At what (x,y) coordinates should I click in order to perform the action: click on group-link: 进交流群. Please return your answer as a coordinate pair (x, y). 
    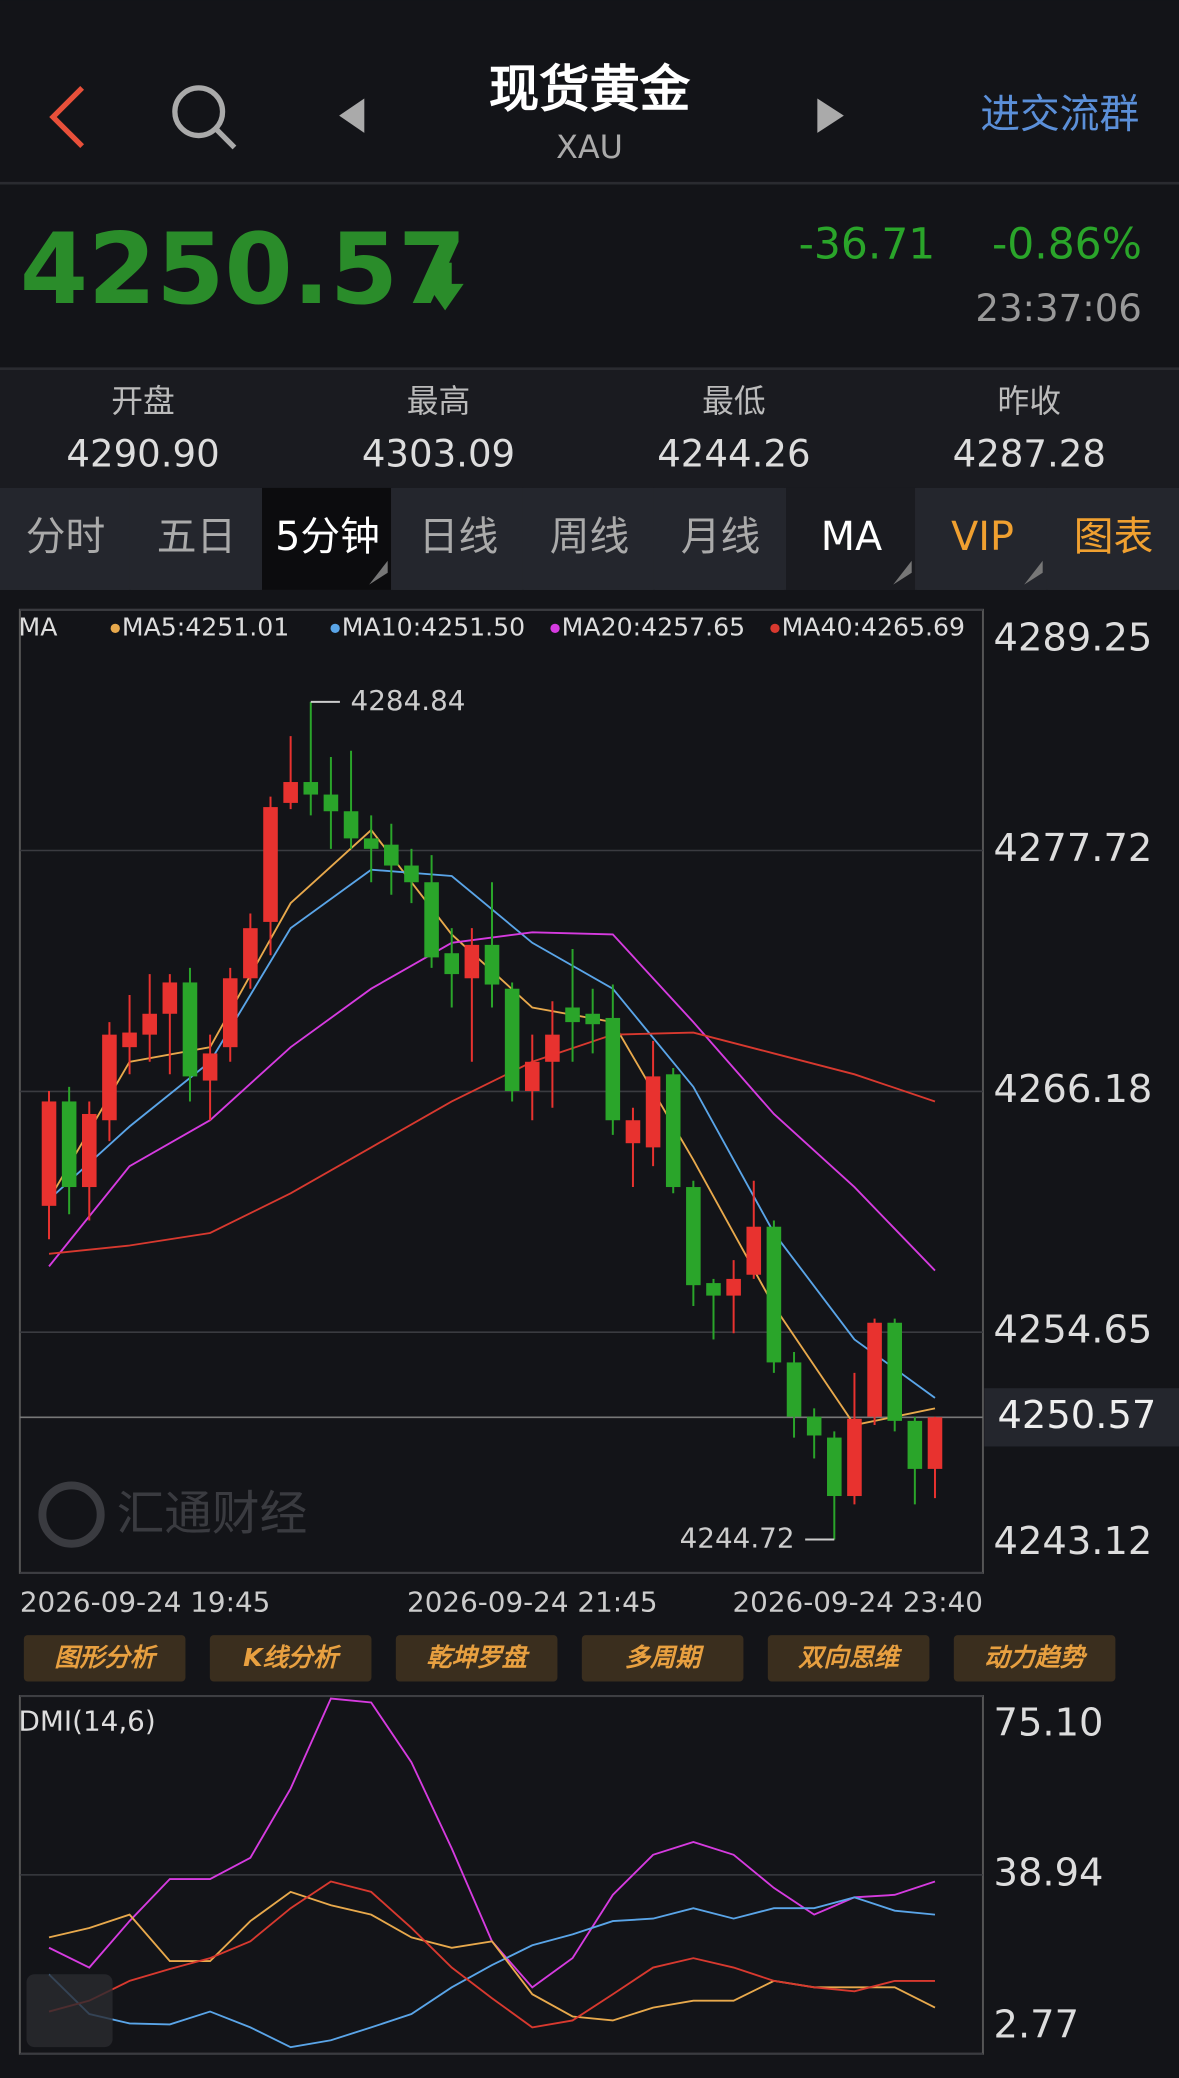
    Looking at the image, I should click on (1059, 114).